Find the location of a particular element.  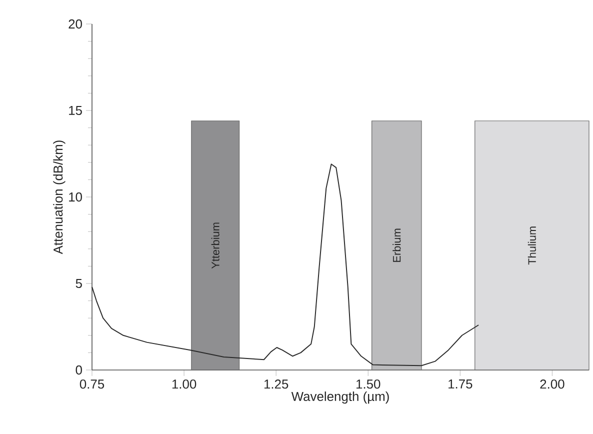

x-tick-label: 1.25 is located at coordinates (276, 384).